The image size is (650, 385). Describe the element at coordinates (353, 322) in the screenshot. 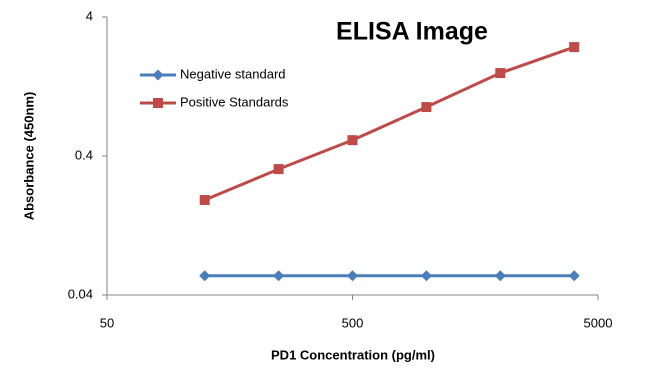

I see `x-tick-label: 500` at that location.